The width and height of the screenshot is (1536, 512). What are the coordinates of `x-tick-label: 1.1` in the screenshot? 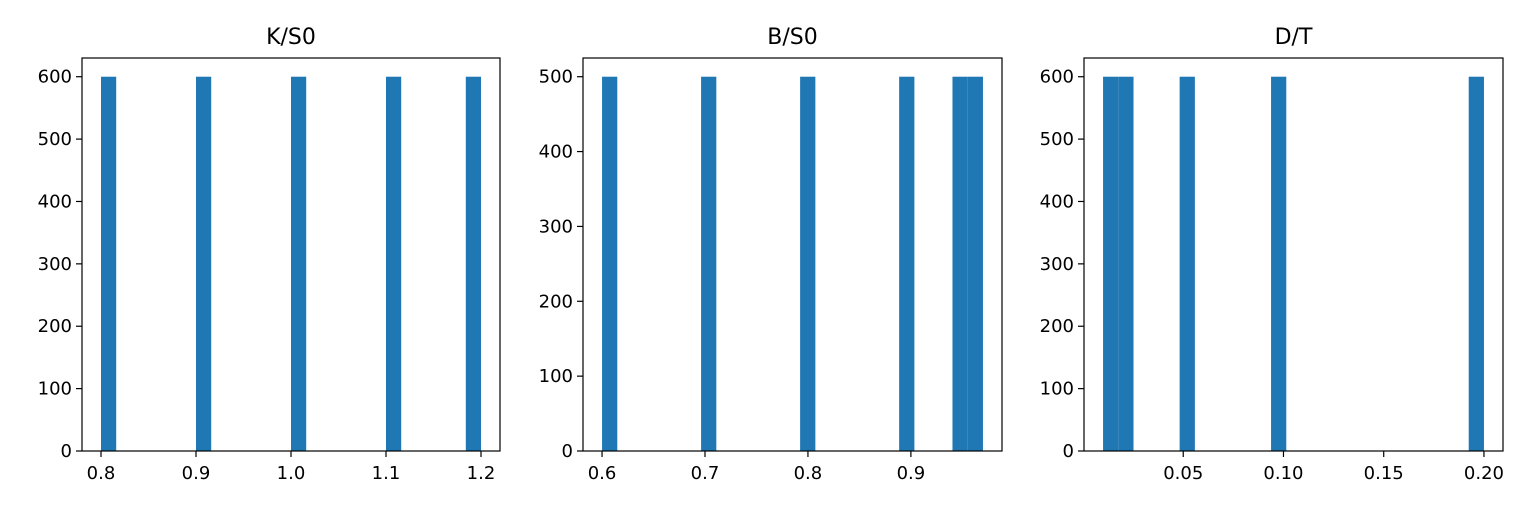 It's located at (386, 473).